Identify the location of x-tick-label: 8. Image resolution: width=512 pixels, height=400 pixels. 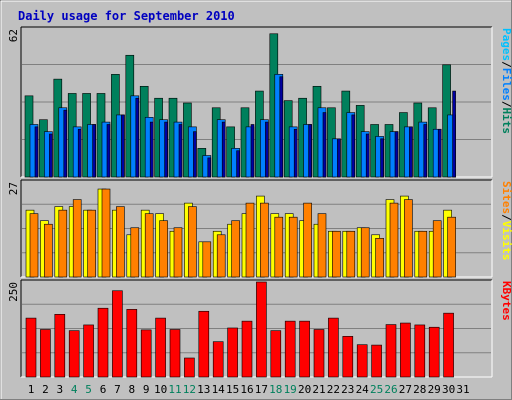
(131, 389).